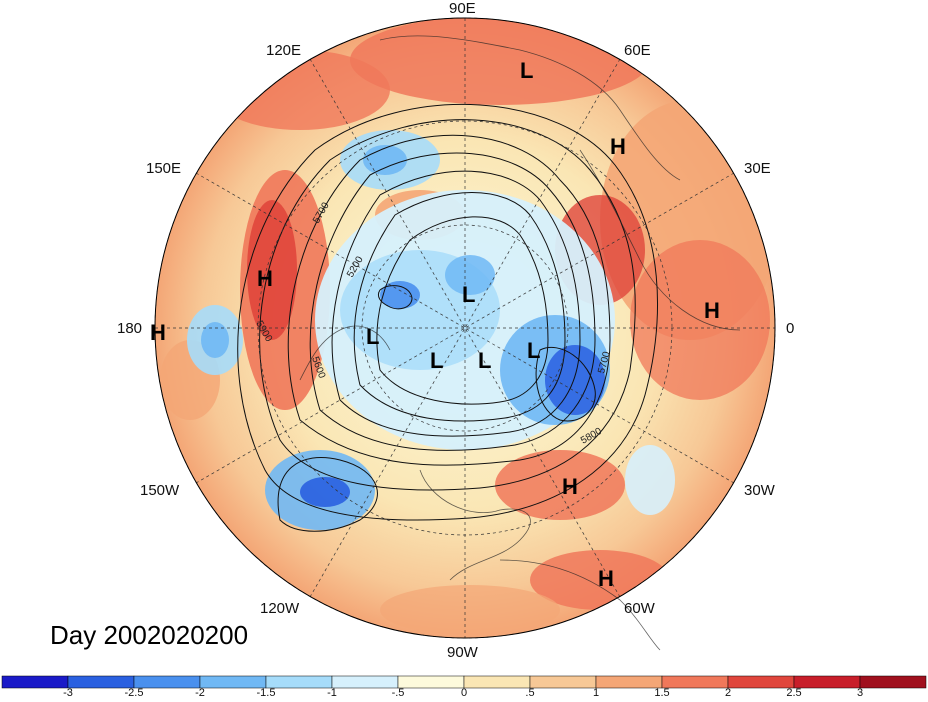 The image size is (928, 702). Describe the element at coordinates (596, 693) in the screenshot. I see `colorbar-tick-label: 1` at that location.